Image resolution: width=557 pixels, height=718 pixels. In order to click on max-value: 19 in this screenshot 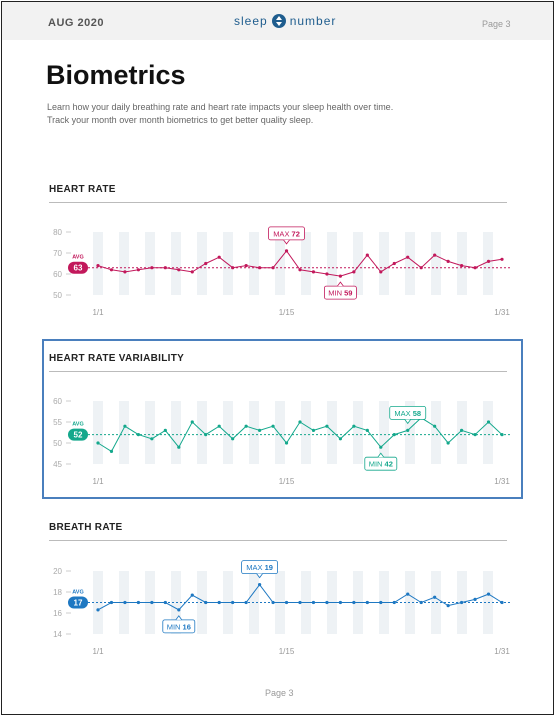, I will do `click(269, 567)`.